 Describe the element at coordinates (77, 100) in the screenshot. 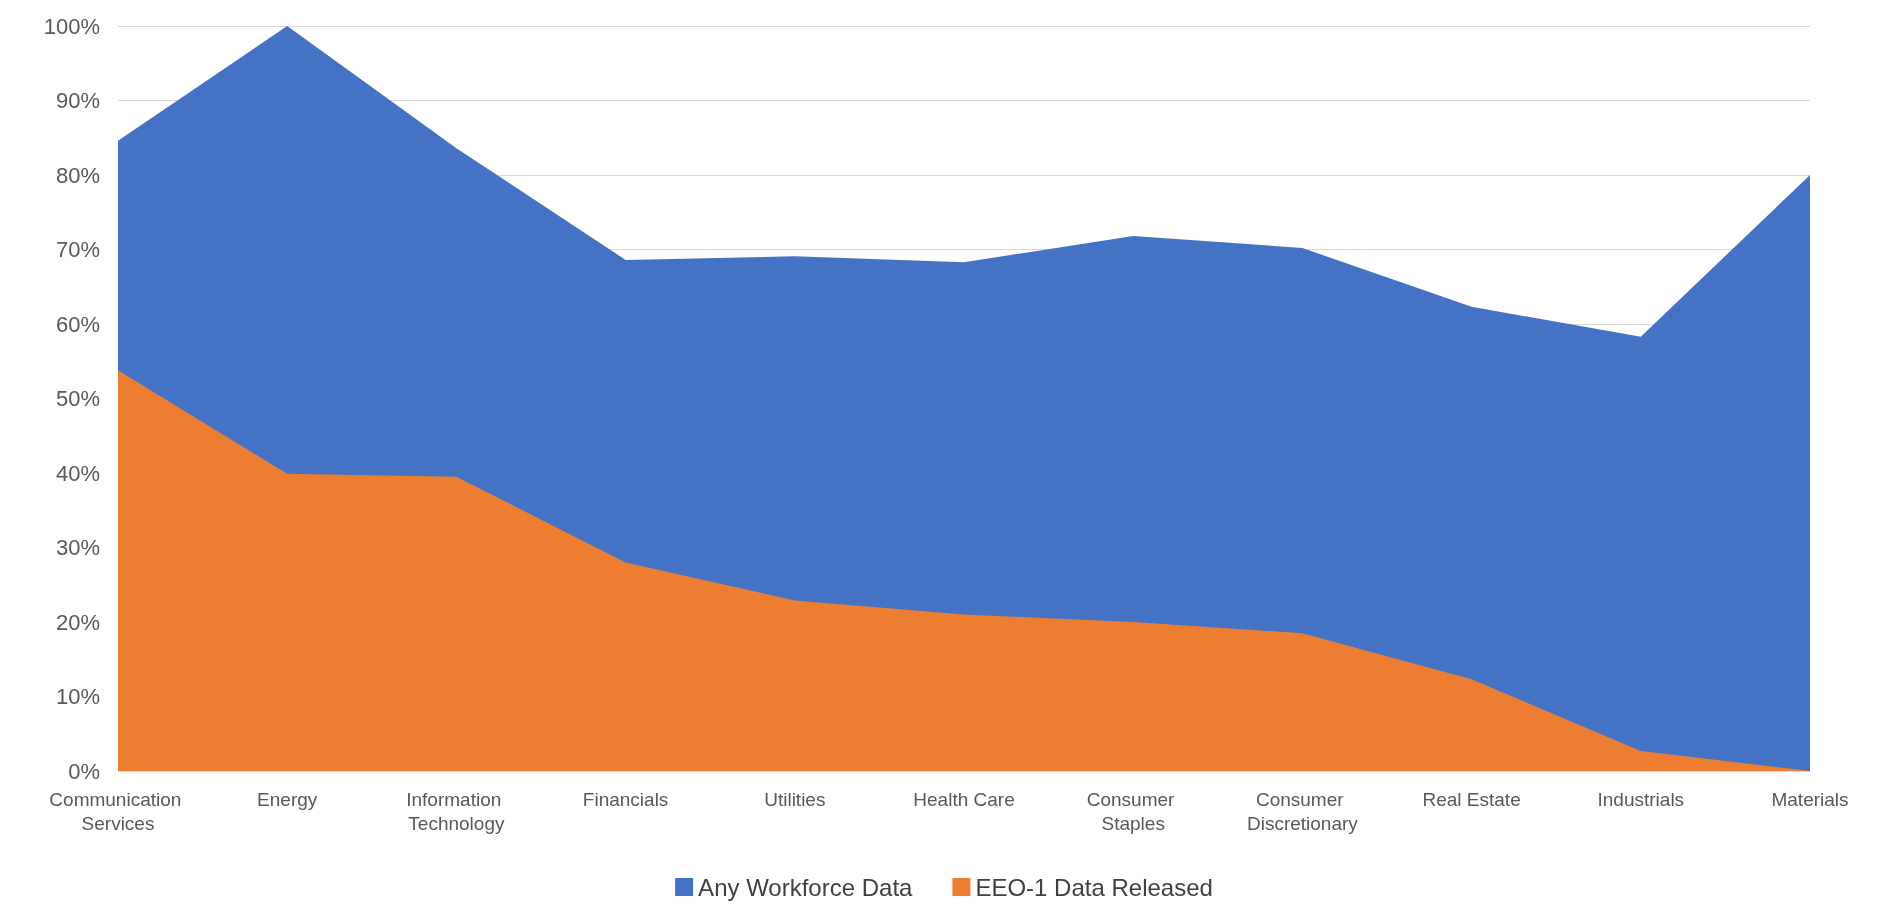

I see `y-tick-label: 90%` at that location.